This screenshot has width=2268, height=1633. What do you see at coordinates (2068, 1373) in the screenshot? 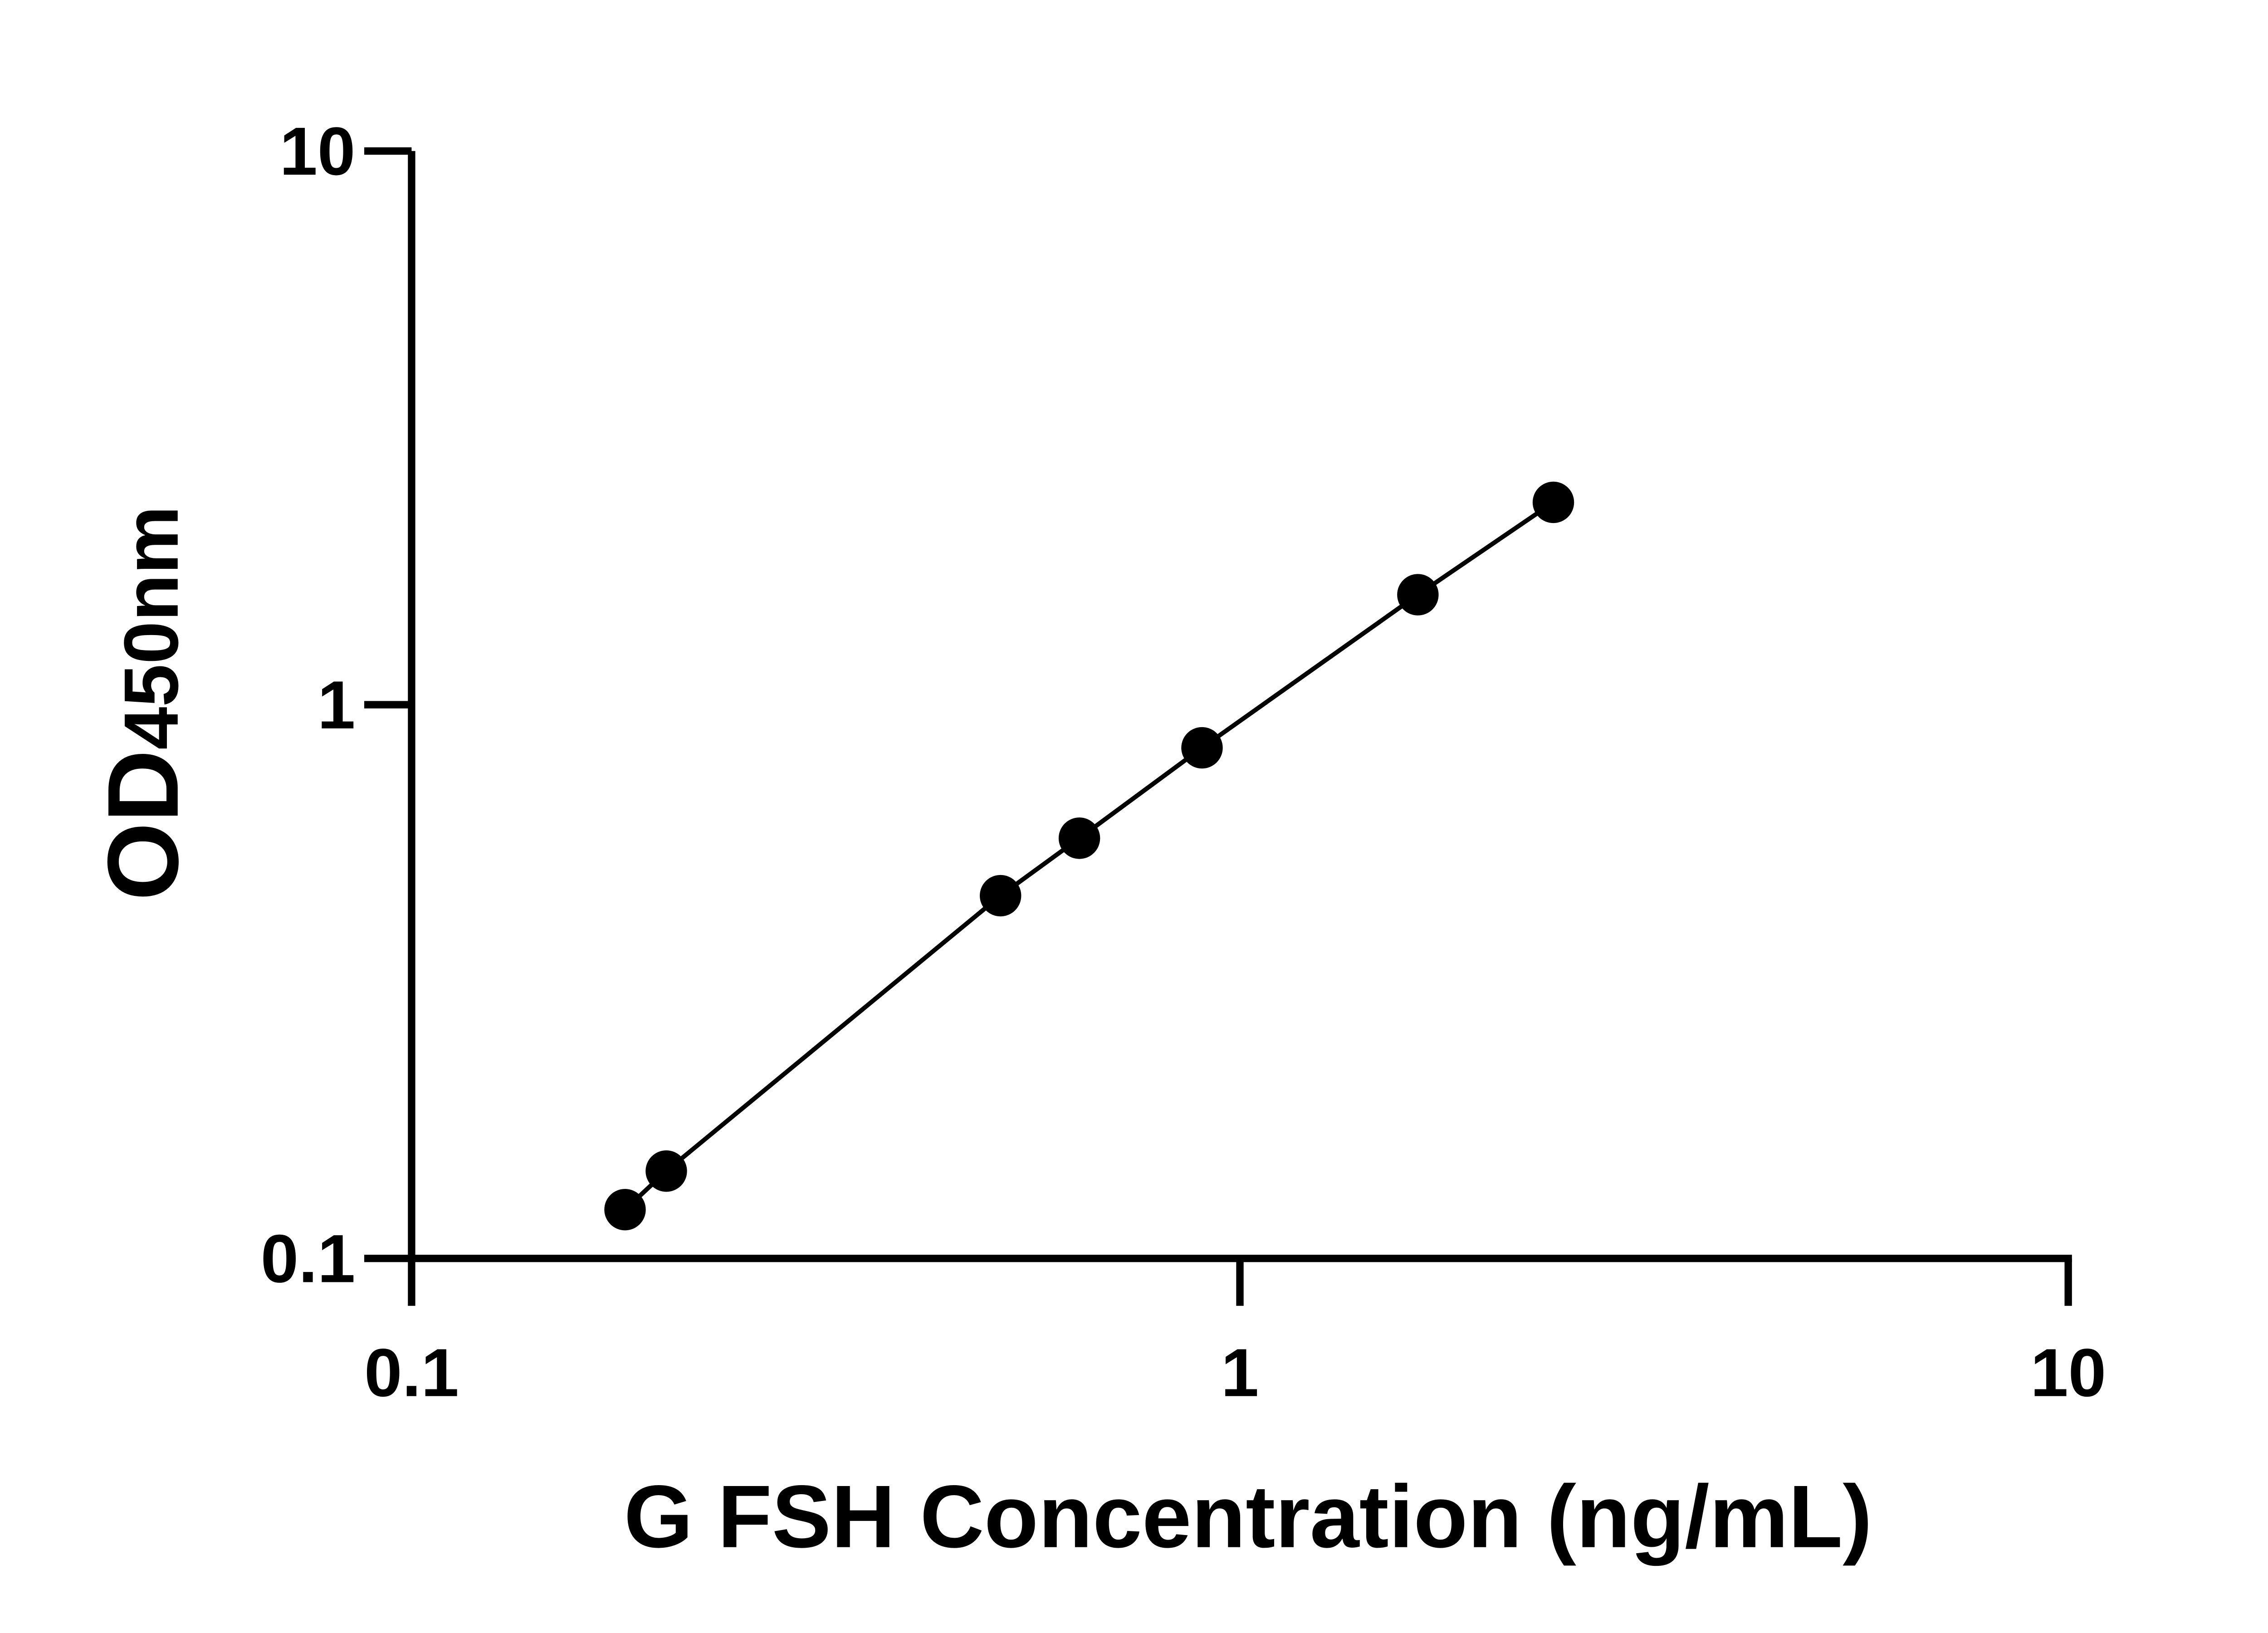
I see `x-tick-label: 10` at bounding box center [2068, 1373].